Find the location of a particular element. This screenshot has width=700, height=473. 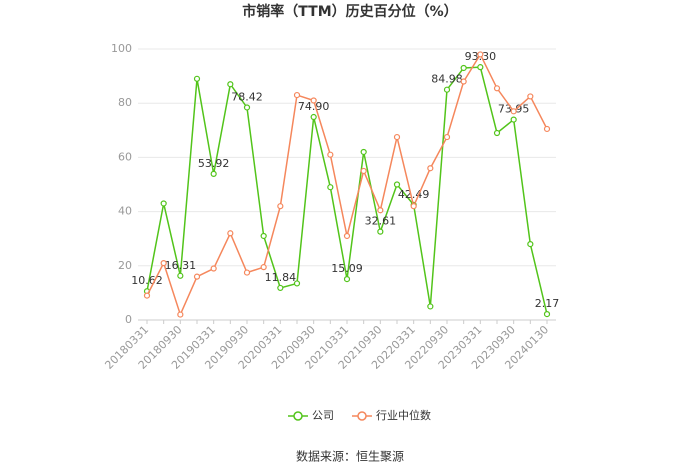

y-tick-label: 20 is located at coordinates (125, 265).